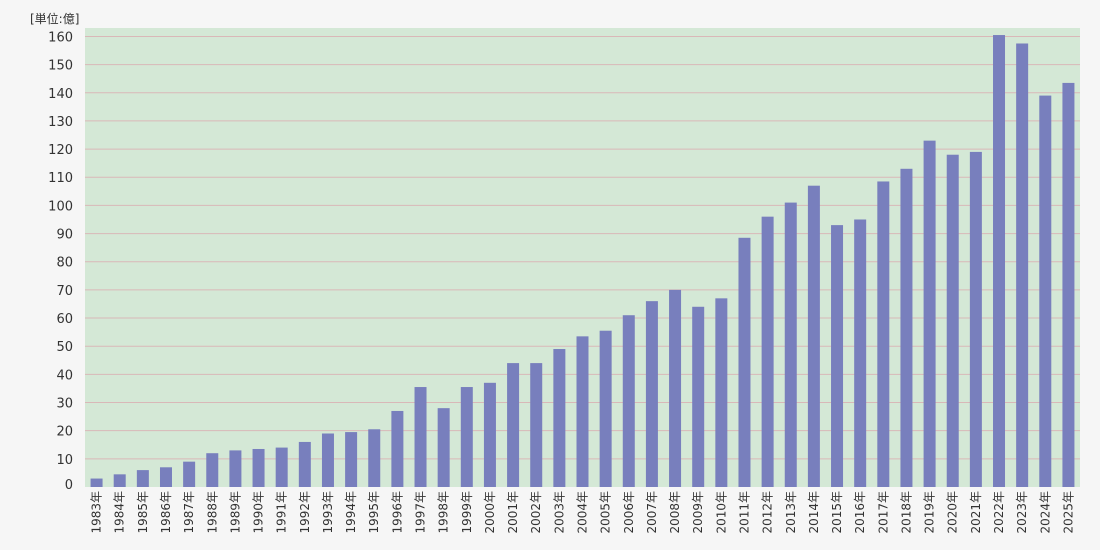 This screenshot has width=1100, height=550. What do you see at coordinates (235, 512) in the screenshot?
I see `x-tick-label: 1989年` at bounding box center [235, 512].